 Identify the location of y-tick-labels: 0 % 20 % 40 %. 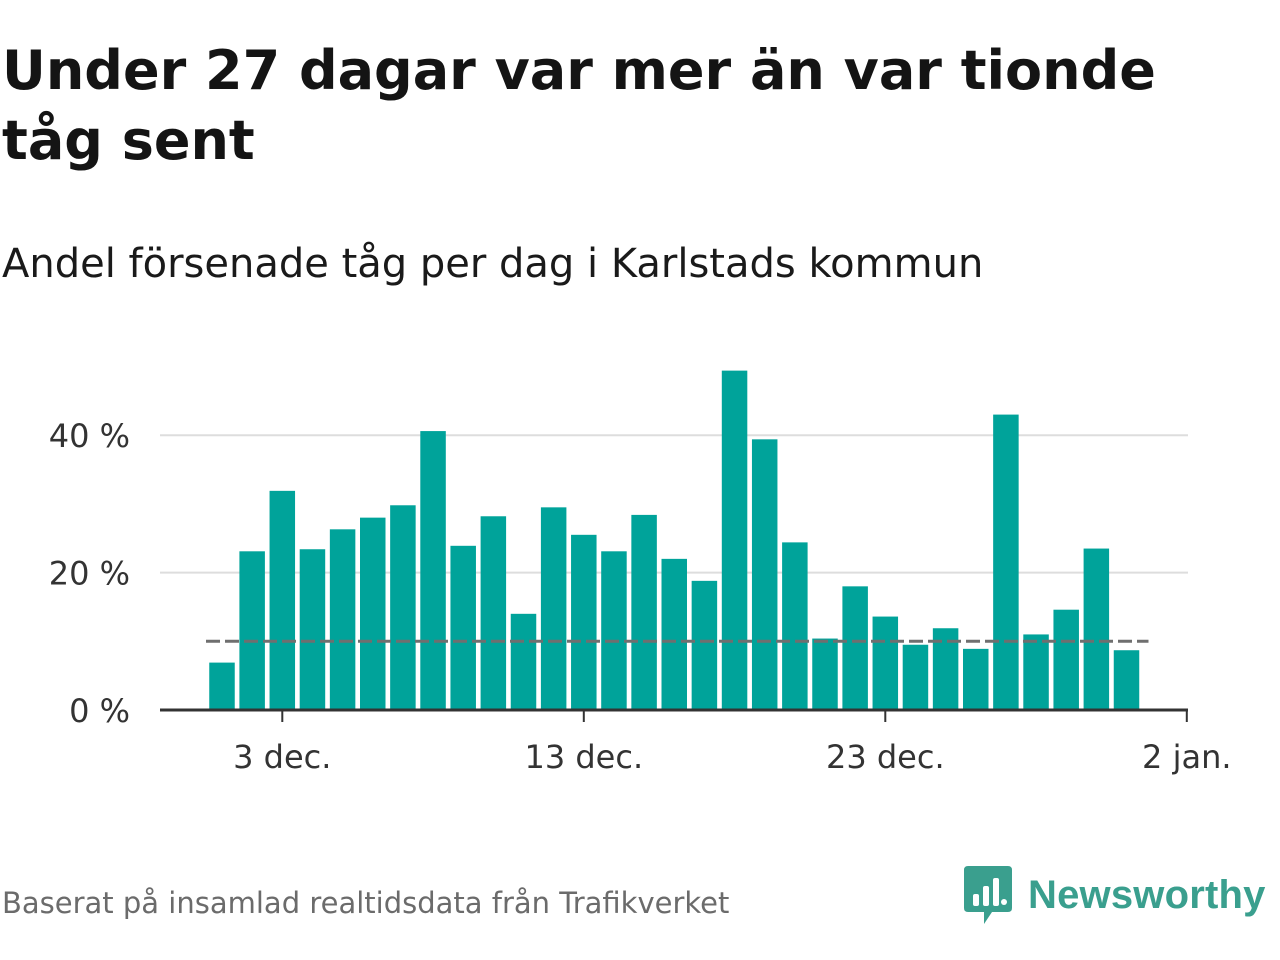
(89, 573).